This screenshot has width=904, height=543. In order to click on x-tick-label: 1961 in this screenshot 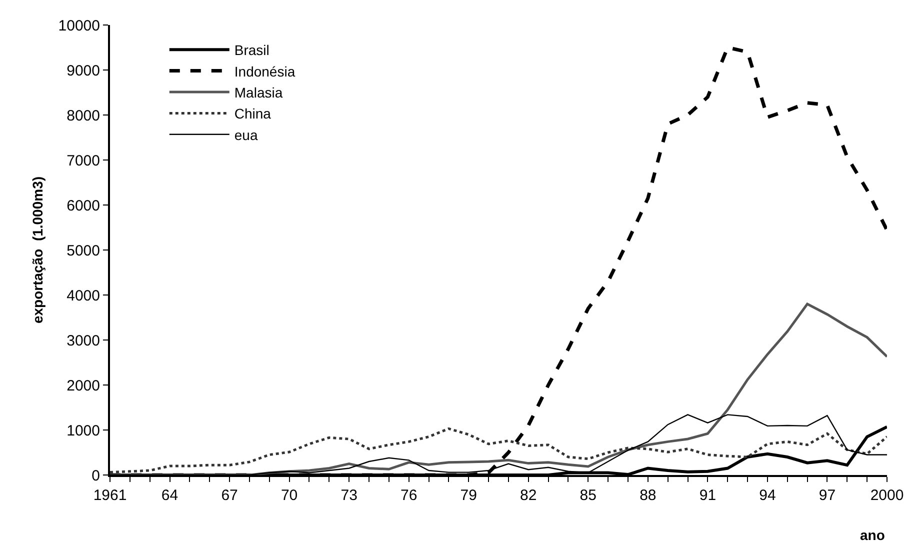, I will do `click(110, 495)`.